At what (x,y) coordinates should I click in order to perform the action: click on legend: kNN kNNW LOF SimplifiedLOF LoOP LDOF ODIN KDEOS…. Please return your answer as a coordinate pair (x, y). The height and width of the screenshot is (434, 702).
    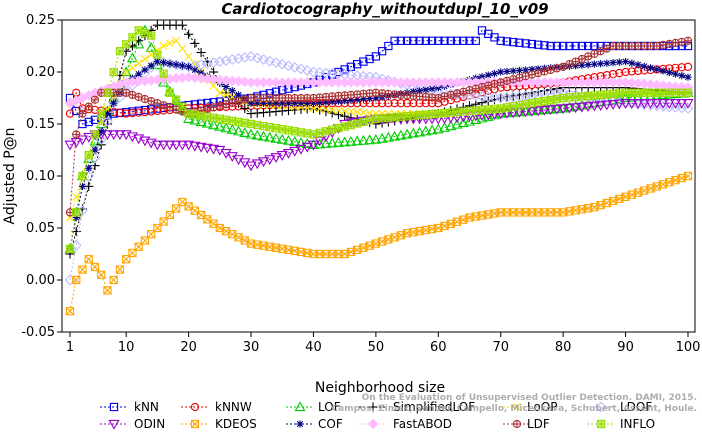
    Looking at the image, I should click on (377, 415).